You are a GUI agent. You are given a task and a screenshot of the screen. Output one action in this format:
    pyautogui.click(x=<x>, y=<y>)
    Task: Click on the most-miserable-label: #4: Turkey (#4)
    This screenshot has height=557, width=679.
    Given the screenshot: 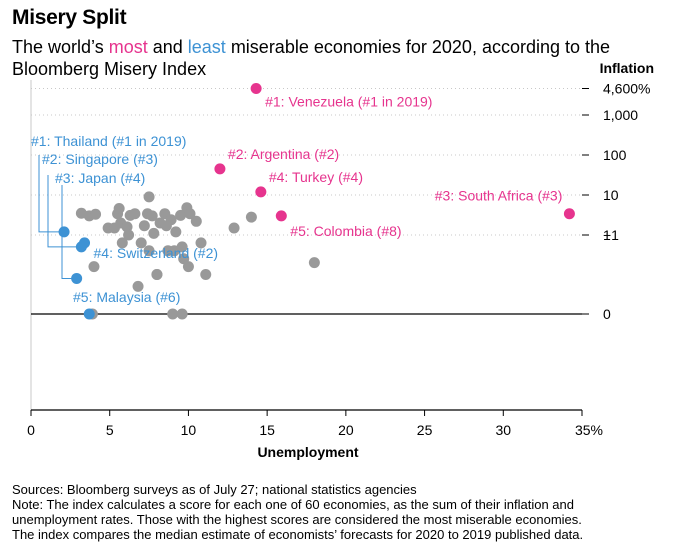 What is the action you would take?
    pyautogui.click(x=316, y=177)
    